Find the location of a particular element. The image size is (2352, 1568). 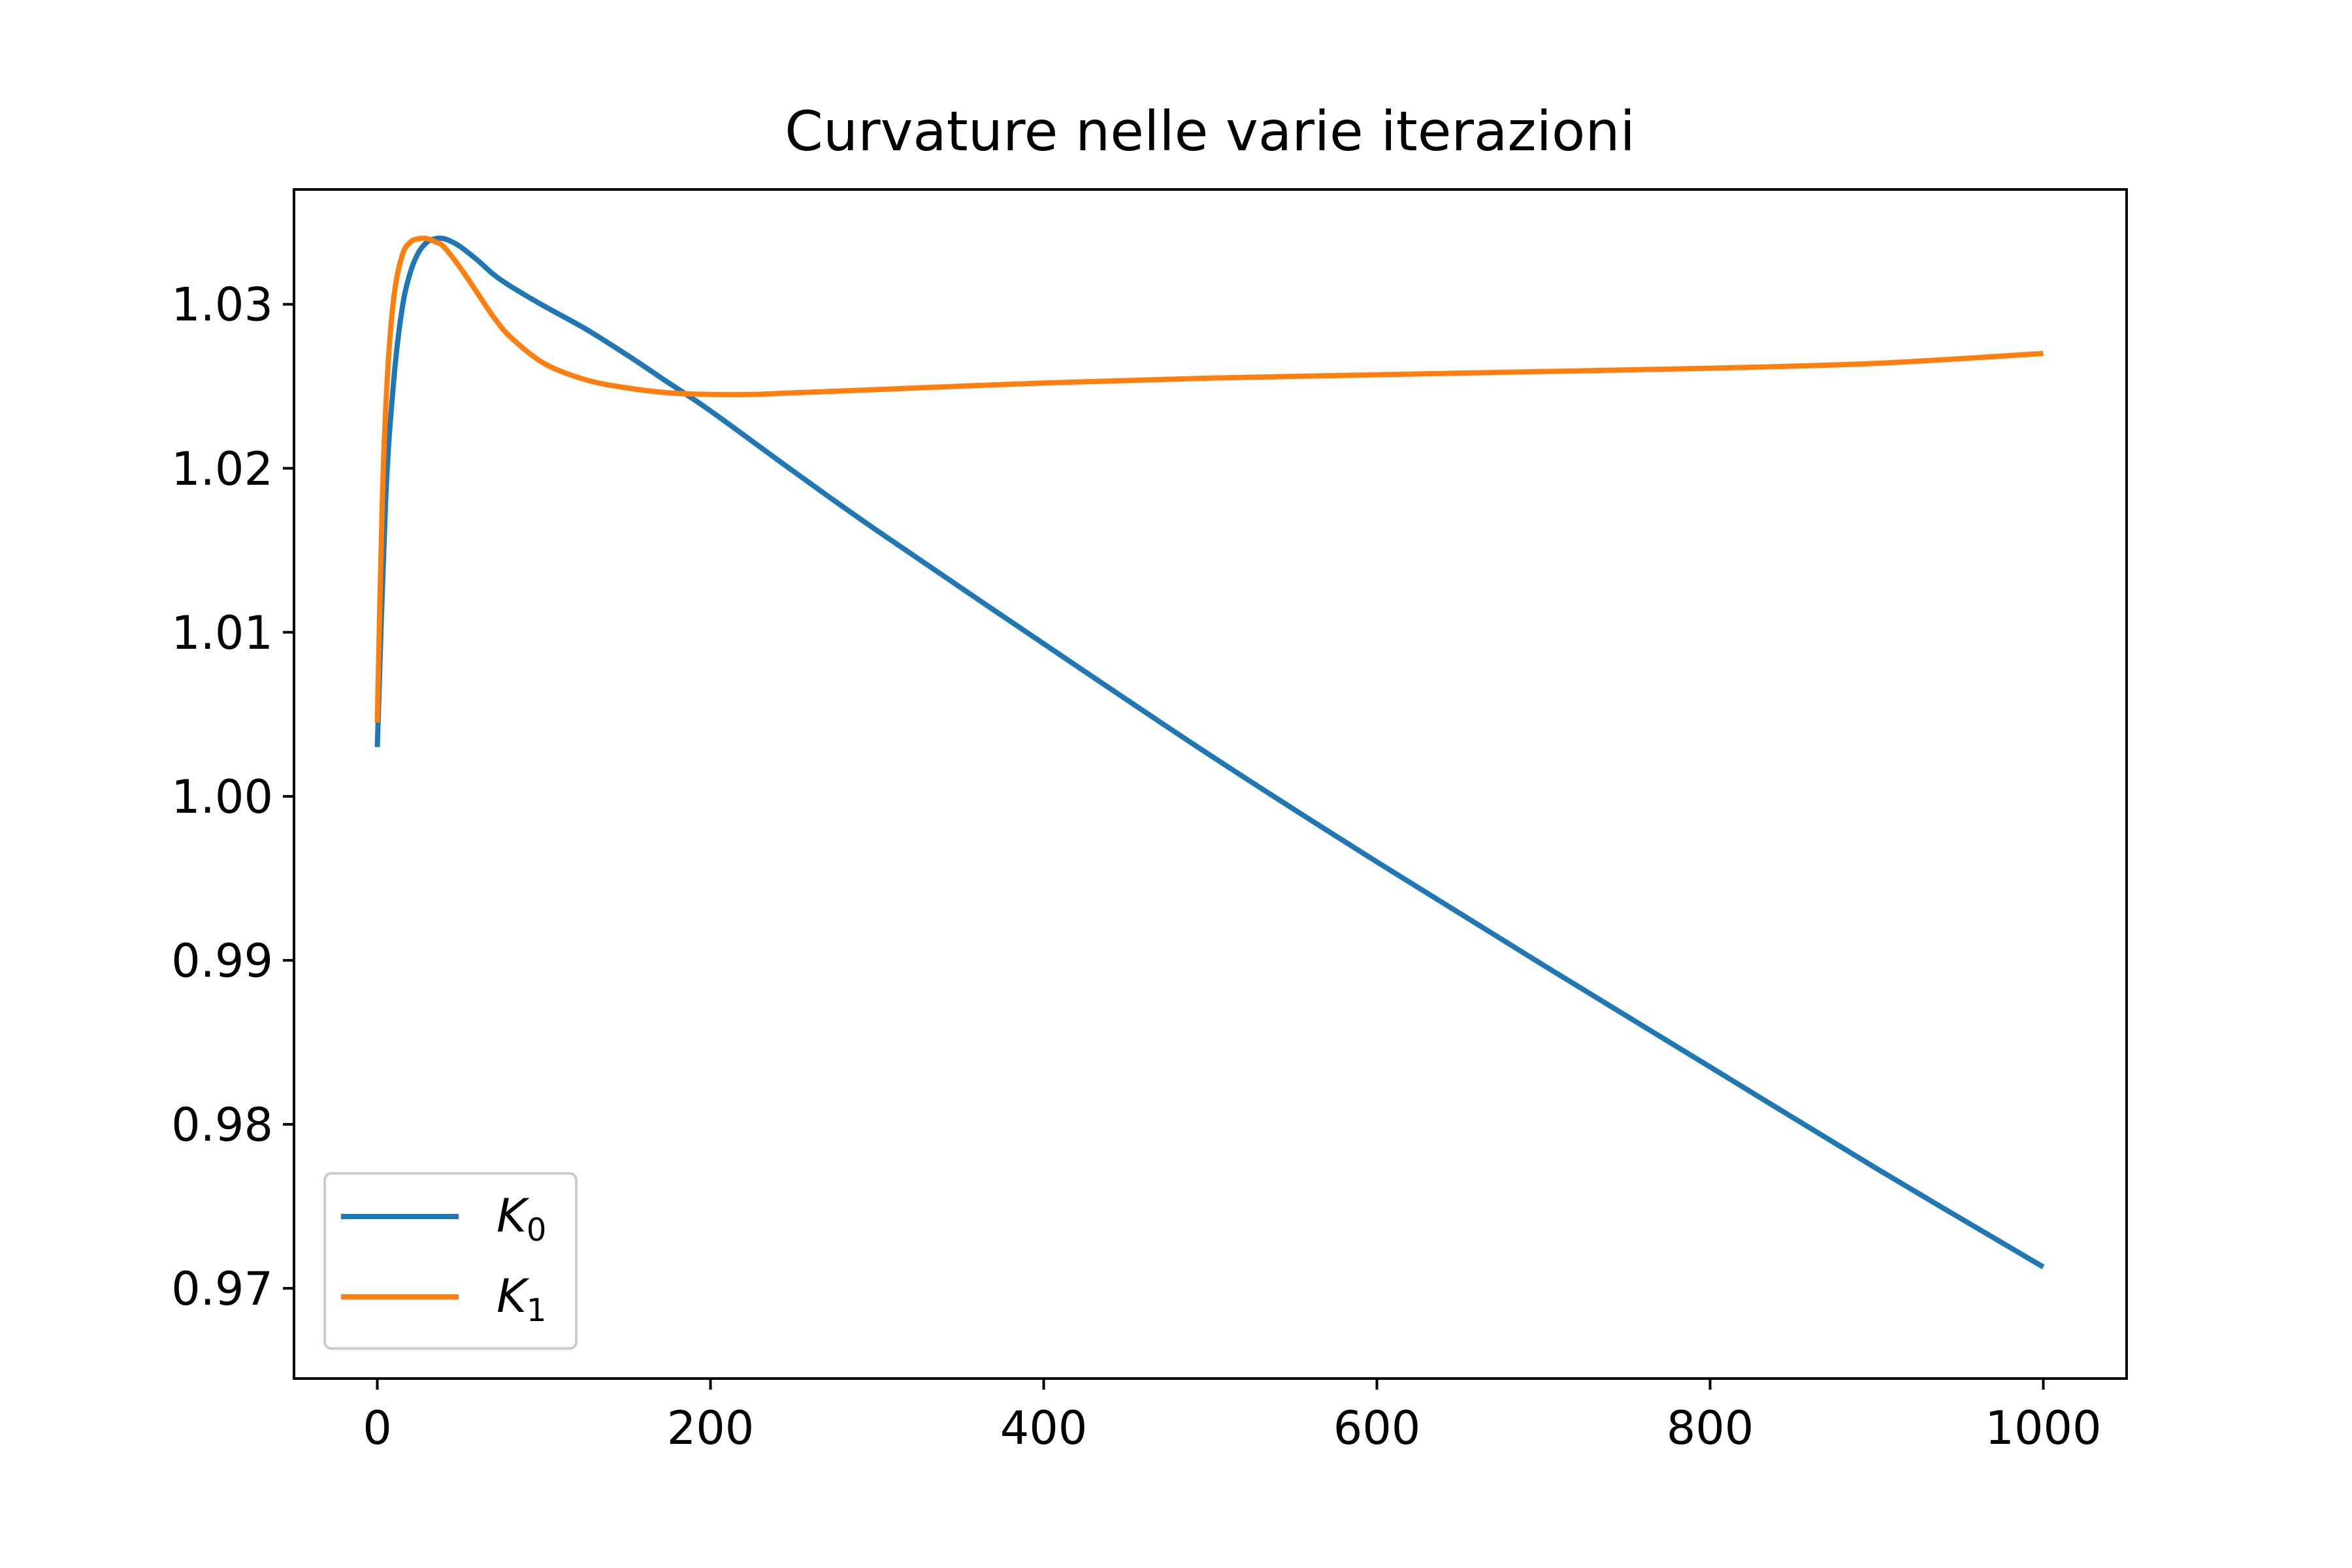

x-axis: 0 200 400 600 800 1000 is located at coordinates (1232, 1417).